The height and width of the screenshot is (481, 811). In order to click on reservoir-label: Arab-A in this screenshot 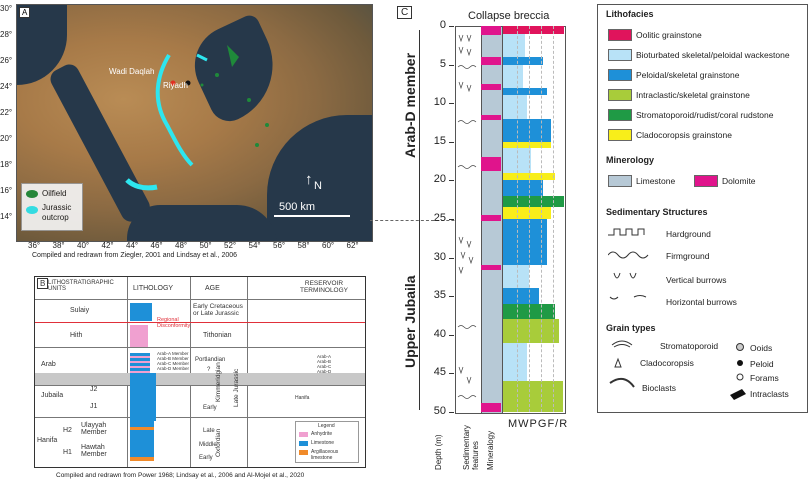, I will do `click(324, 356)`.